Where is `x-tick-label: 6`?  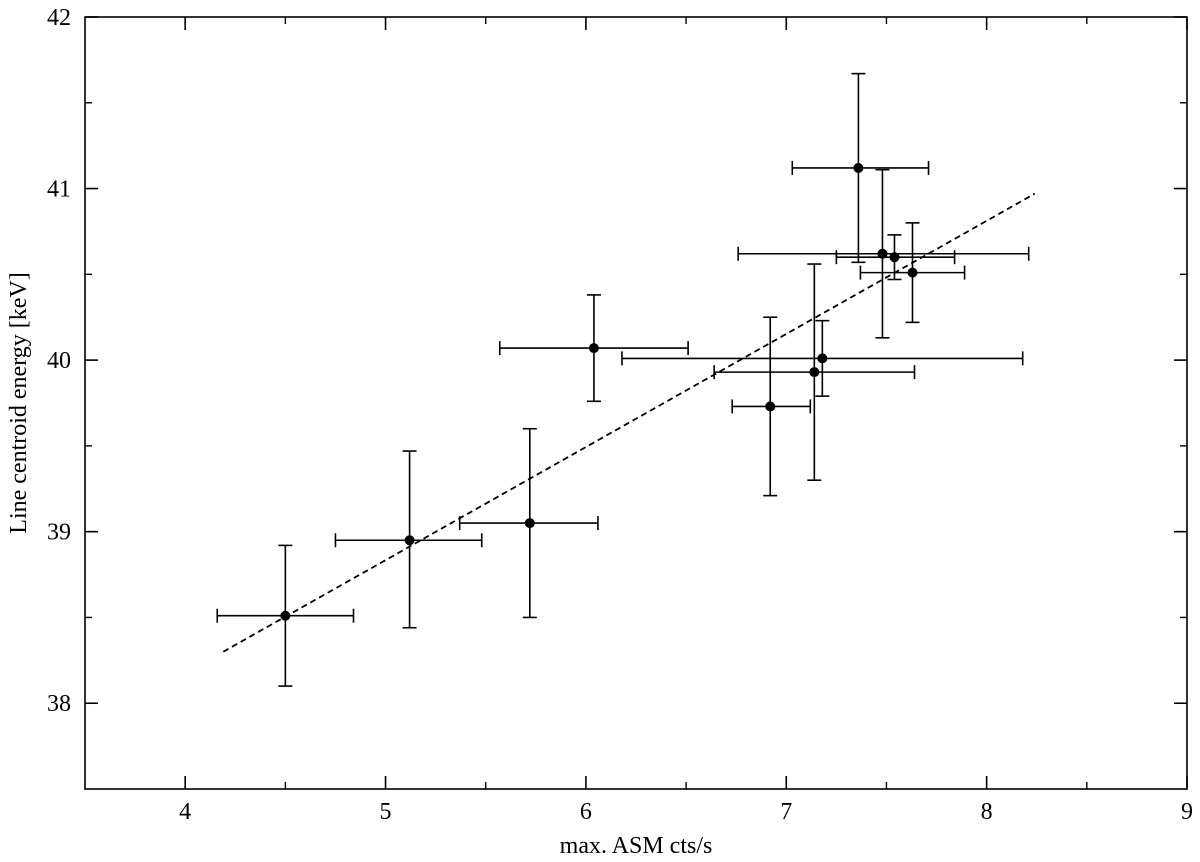 x-tick-label: 6 is located at coordinates (586, 812).